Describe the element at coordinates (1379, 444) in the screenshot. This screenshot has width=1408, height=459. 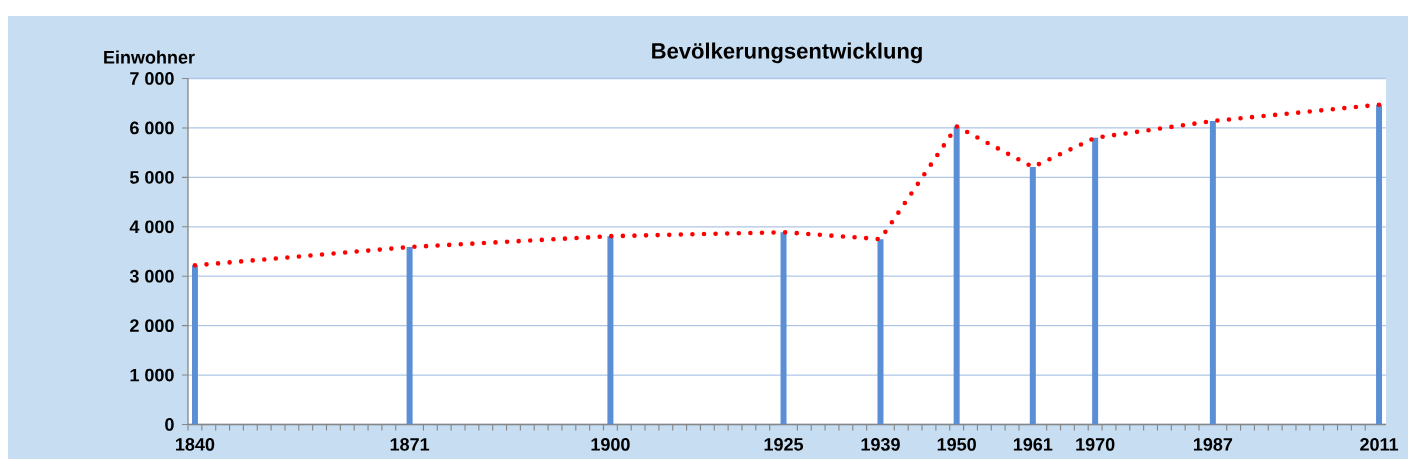
I see `x-tick-label: 2011` at that location.